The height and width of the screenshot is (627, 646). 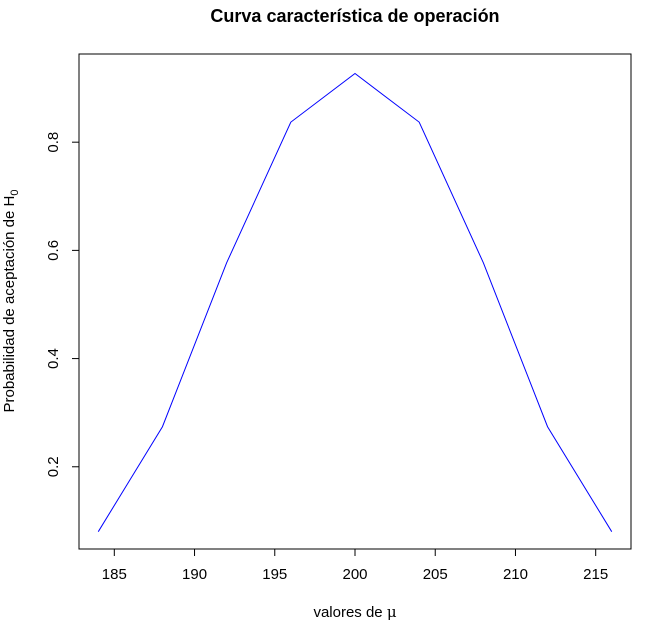 What do you see at coordinates (595, 574) in the screenshot?
I see `x-tick-label: 215` at bounding box center [595, 574].